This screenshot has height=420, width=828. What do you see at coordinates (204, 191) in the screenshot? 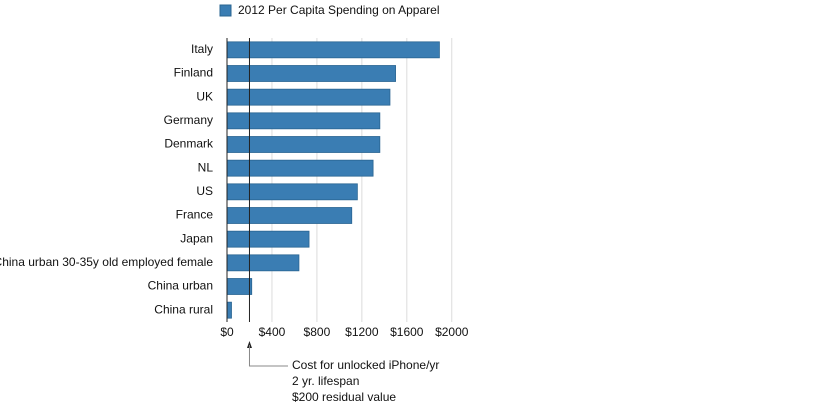
I see `y-tick-label: US` at bounding box center [204, 191].